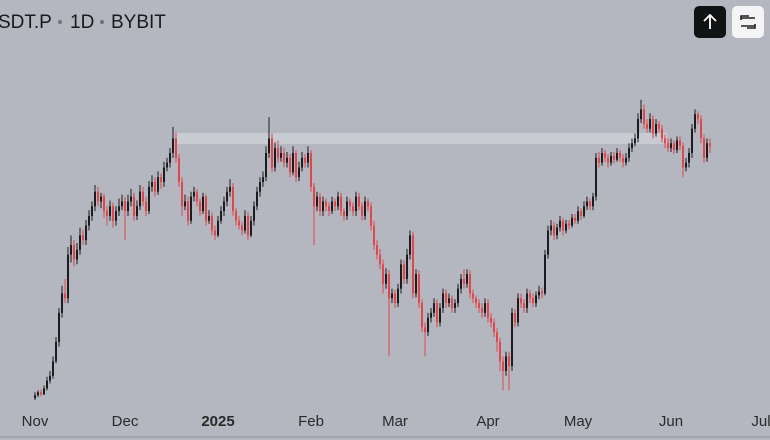  I want to click on x-tick-label: Dec, so click(125, 421).